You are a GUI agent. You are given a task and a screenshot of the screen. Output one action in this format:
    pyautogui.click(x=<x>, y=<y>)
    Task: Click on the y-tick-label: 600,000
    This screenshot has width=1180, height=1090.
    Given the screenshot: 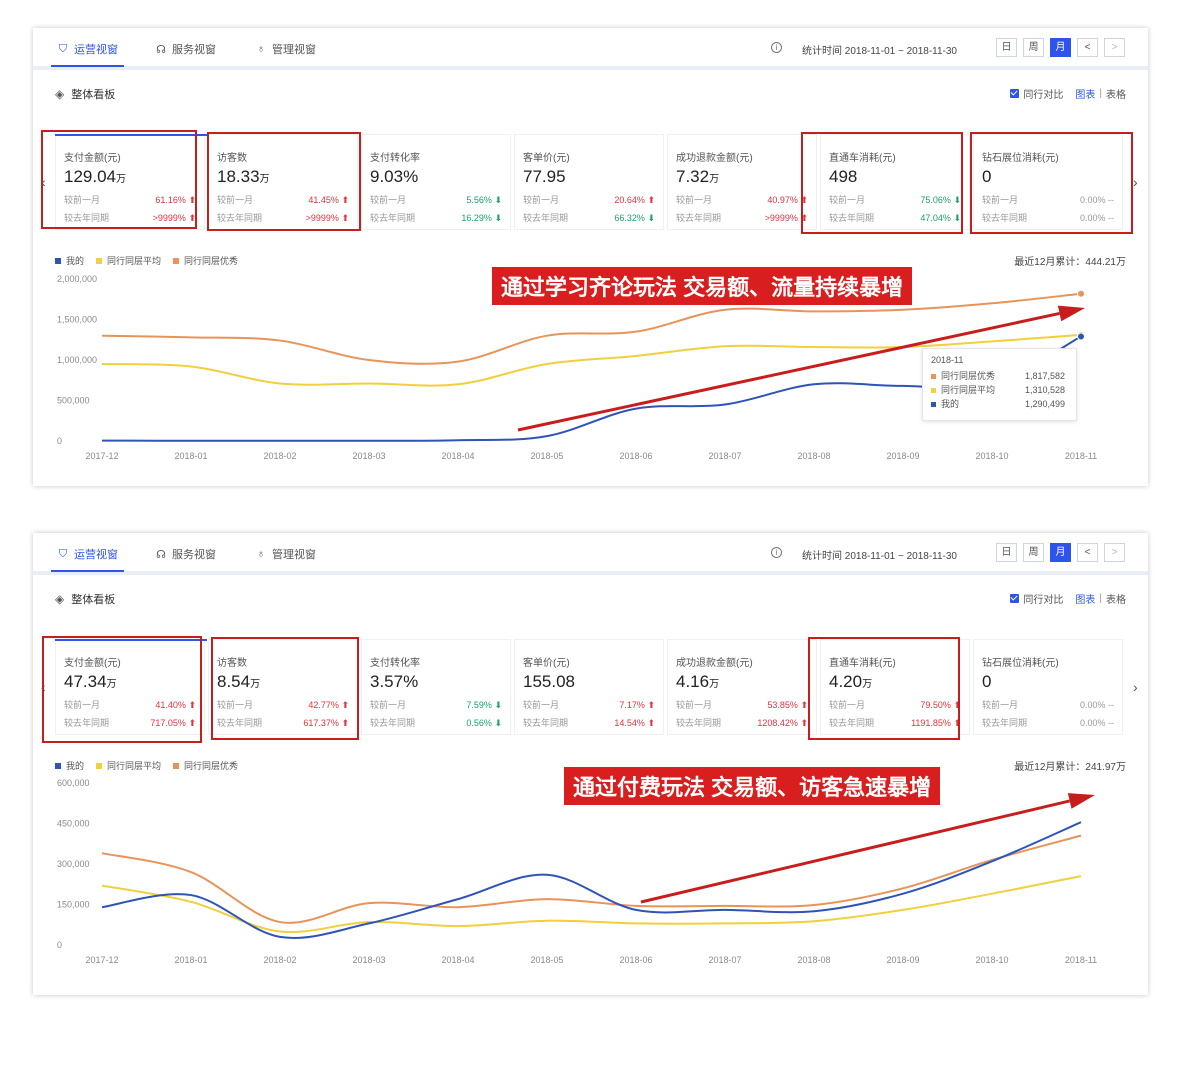 What is the action you would take?
    pyautogui.click(x=73, y=783)
    